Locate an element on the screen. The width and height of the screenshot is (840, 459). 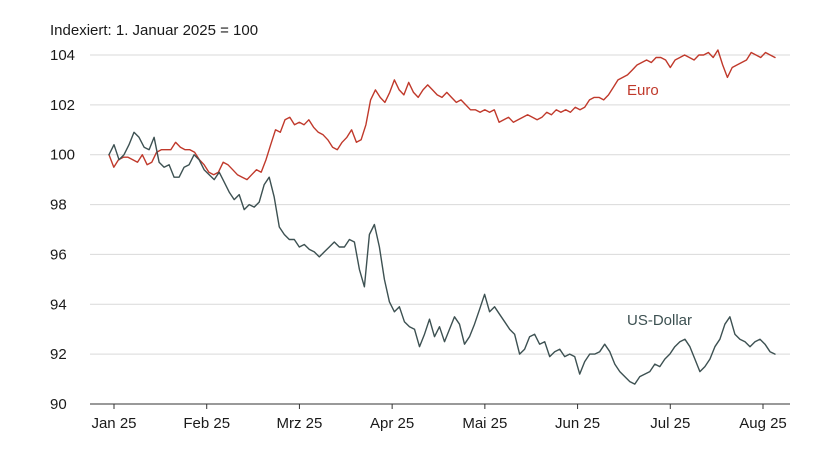
x-tick-label: Feb 25 is located at coordinates (206, 423).